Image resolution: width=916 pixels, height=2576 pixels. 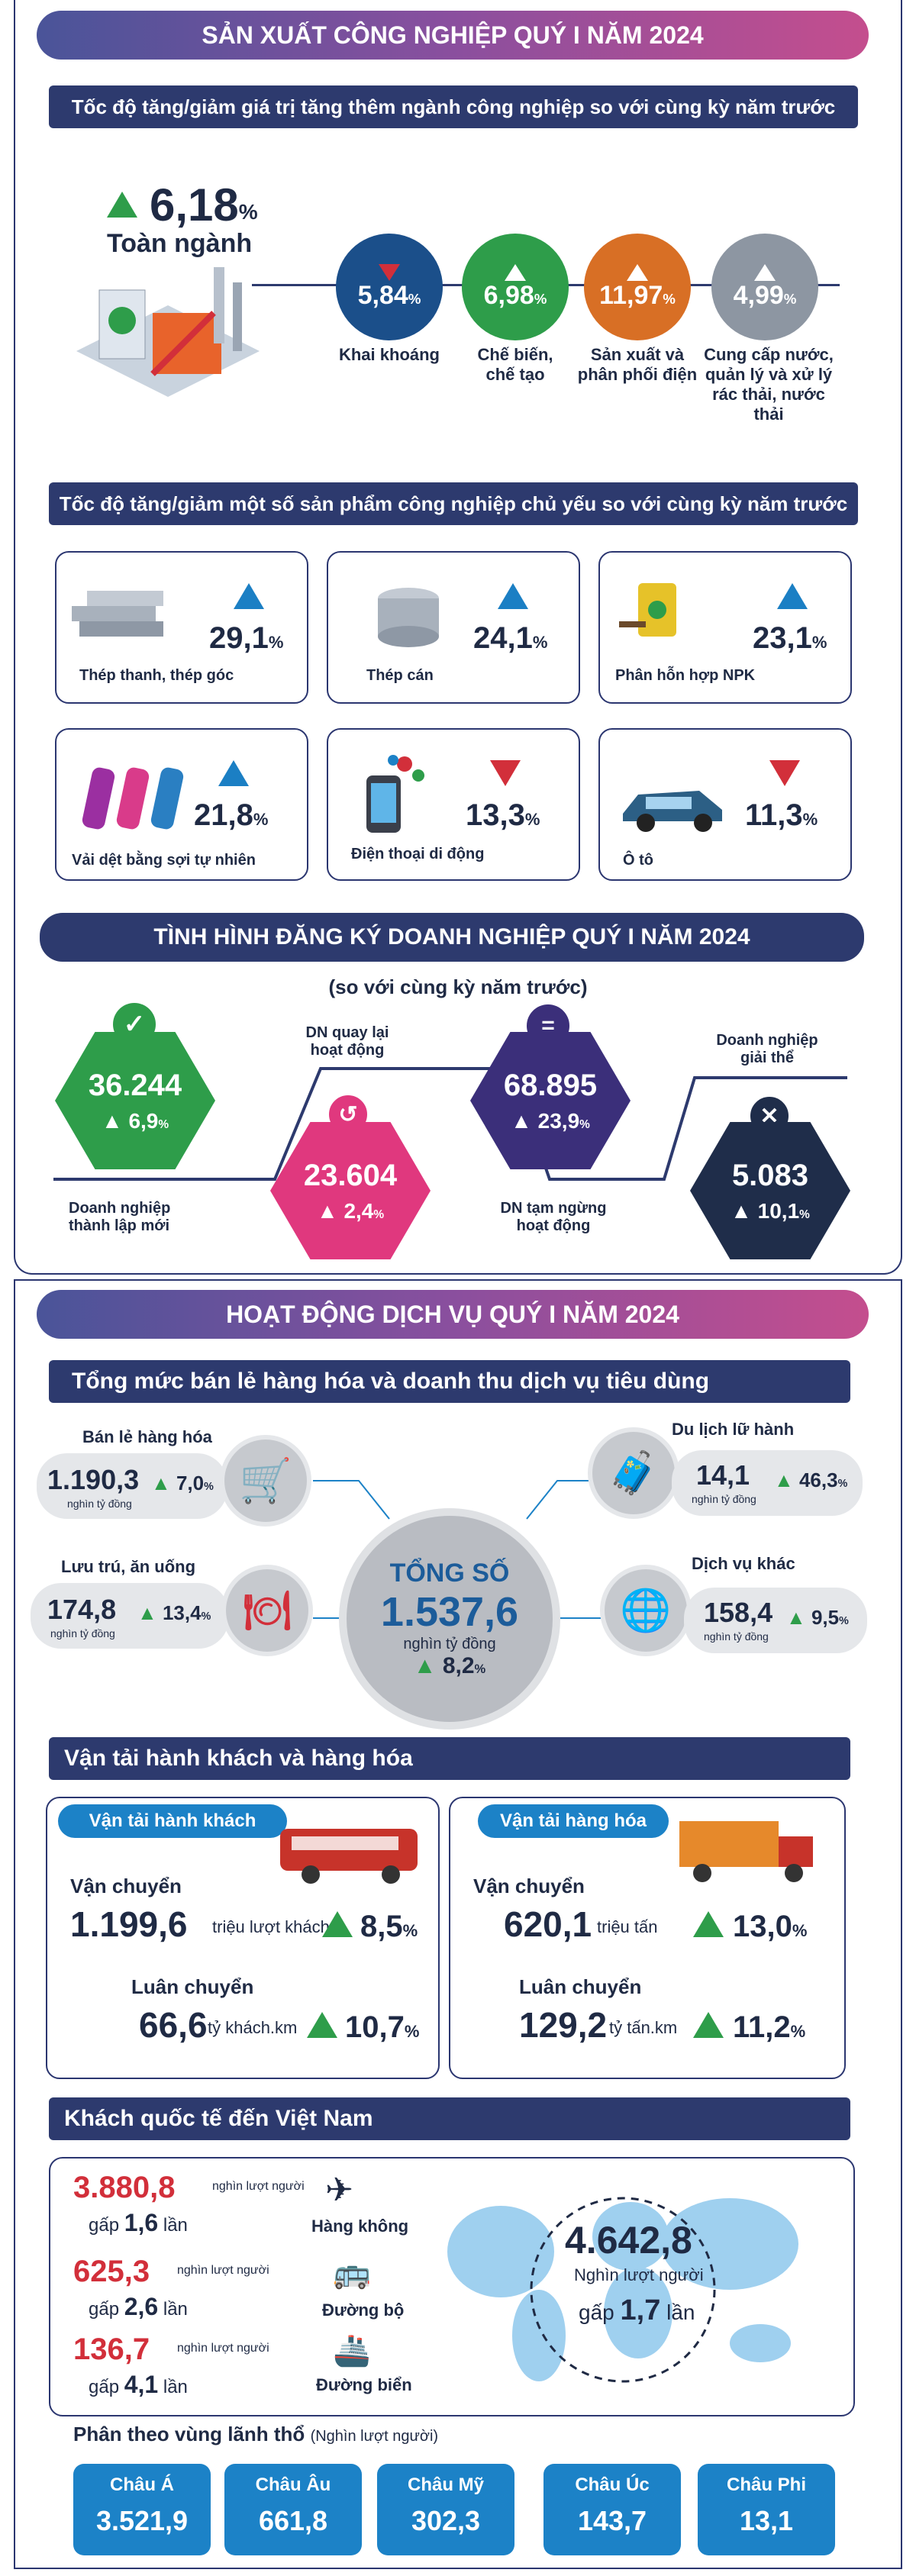 What do you see at coordinates (348, 1856) in the screenshot?
I see `bus-icon` at bounding box center [348, 1856].